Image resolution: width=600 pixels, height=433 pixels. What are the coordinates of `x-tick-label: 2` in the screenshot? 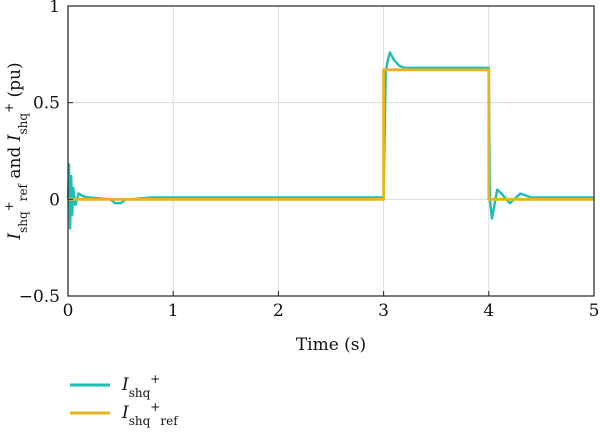 It's located at (278, 311).